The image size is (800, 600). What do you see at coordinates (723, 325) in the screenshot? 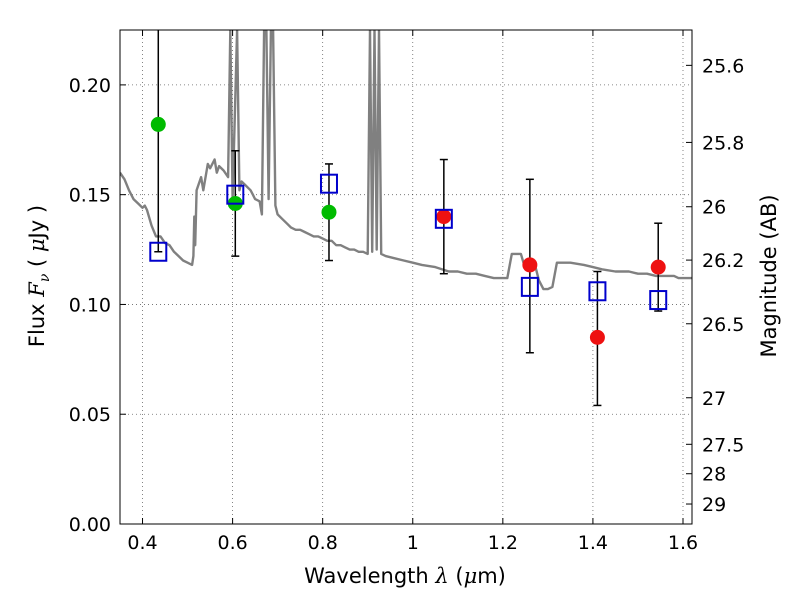
I see `magnitude-tick-label: 26.5` at bounding box center [723, 325].